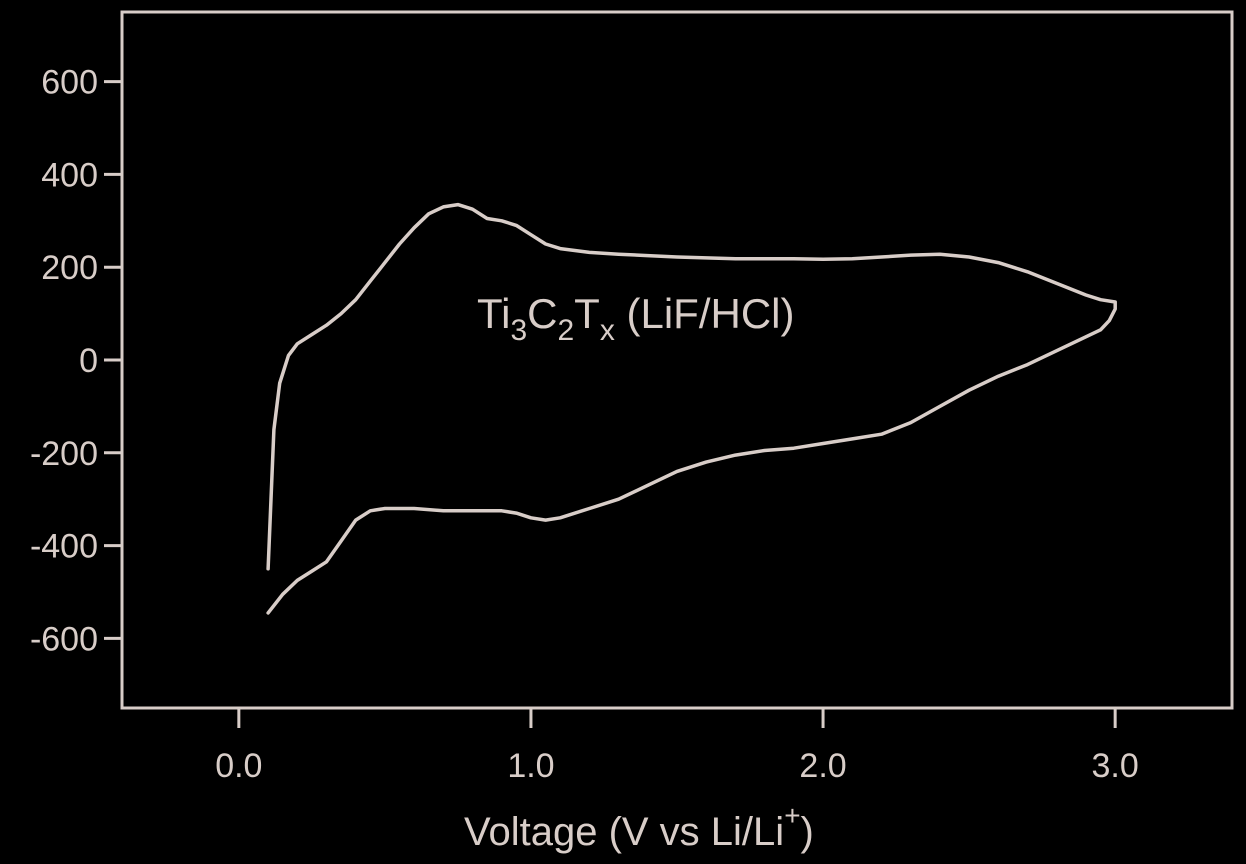 The height and width of the screenshot is (864, 1246). I want to click on y-tick-label: 0, so click(88, 361).